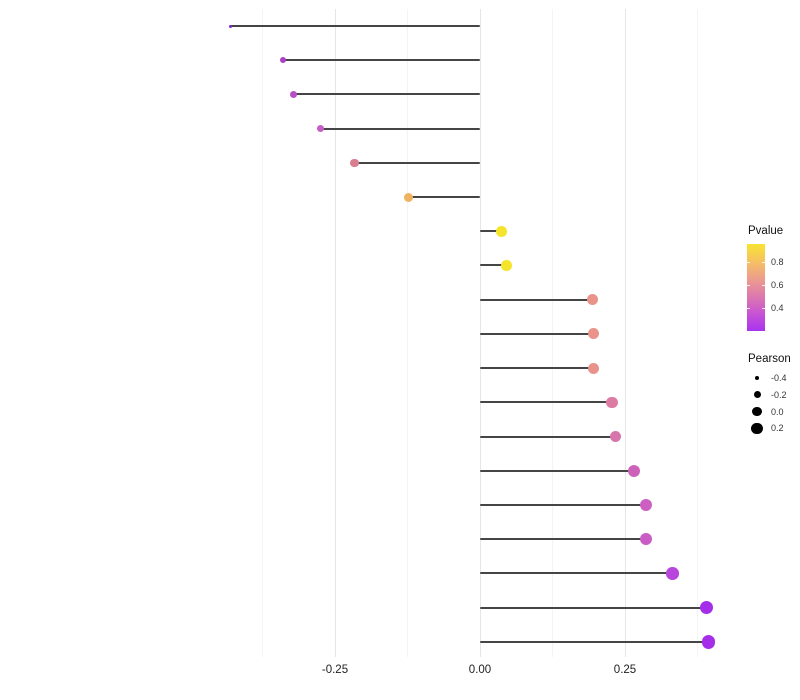 This screenshot has width=800, height=700. Describe the element at coordinates (756, 287) in the screenshot. I see `pvalue-colorbar` at that location.